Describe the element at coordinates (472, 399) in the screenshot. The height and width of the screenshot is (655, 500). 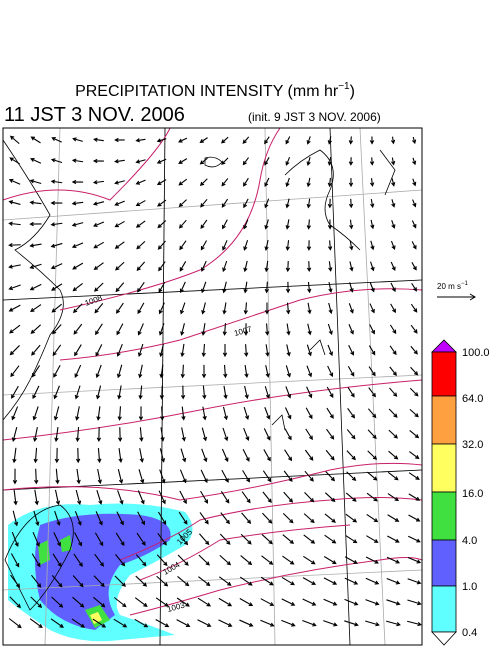
I see `colorbar-label: 64.0` at that location.